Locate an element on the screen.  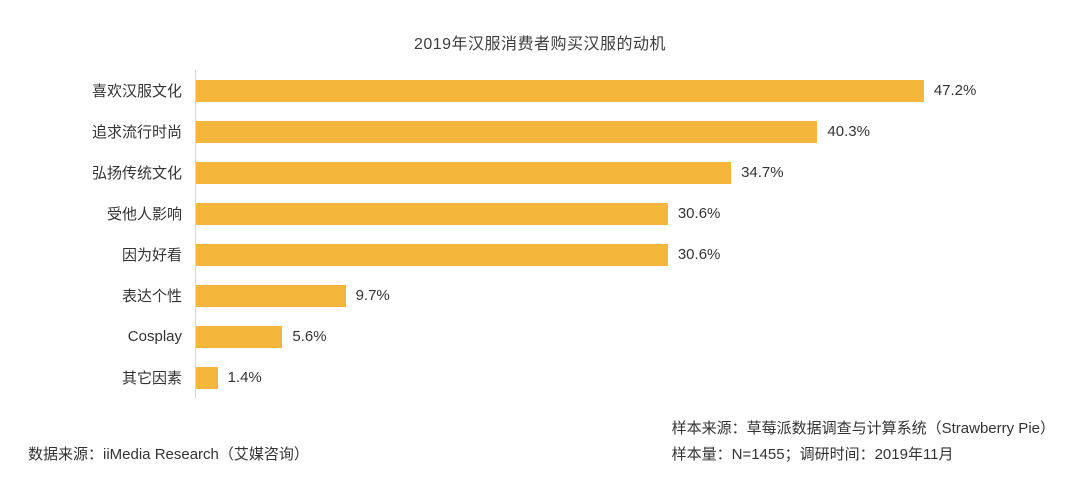
bar-plot-area: 47.2% is located at coordinates (585, 90).